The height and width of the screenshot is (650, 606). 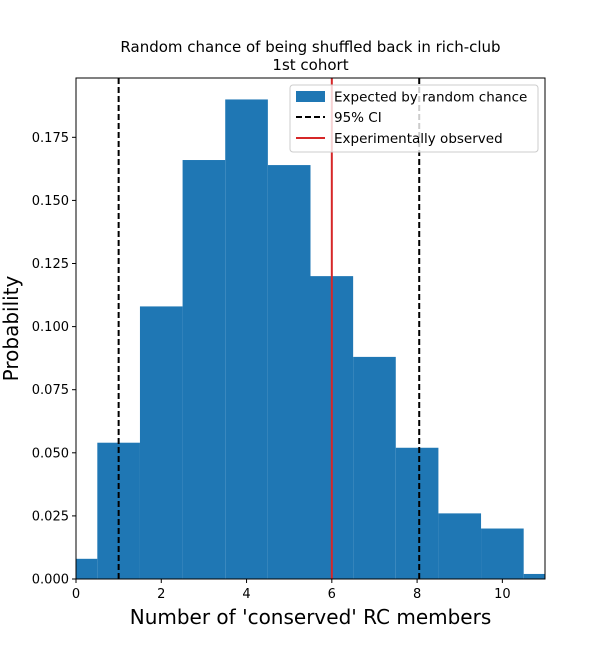 What do you see at coordinates (332, 594) in the screenshot?
I see `x-tick-label: 6` at bounding box center [332, 594].